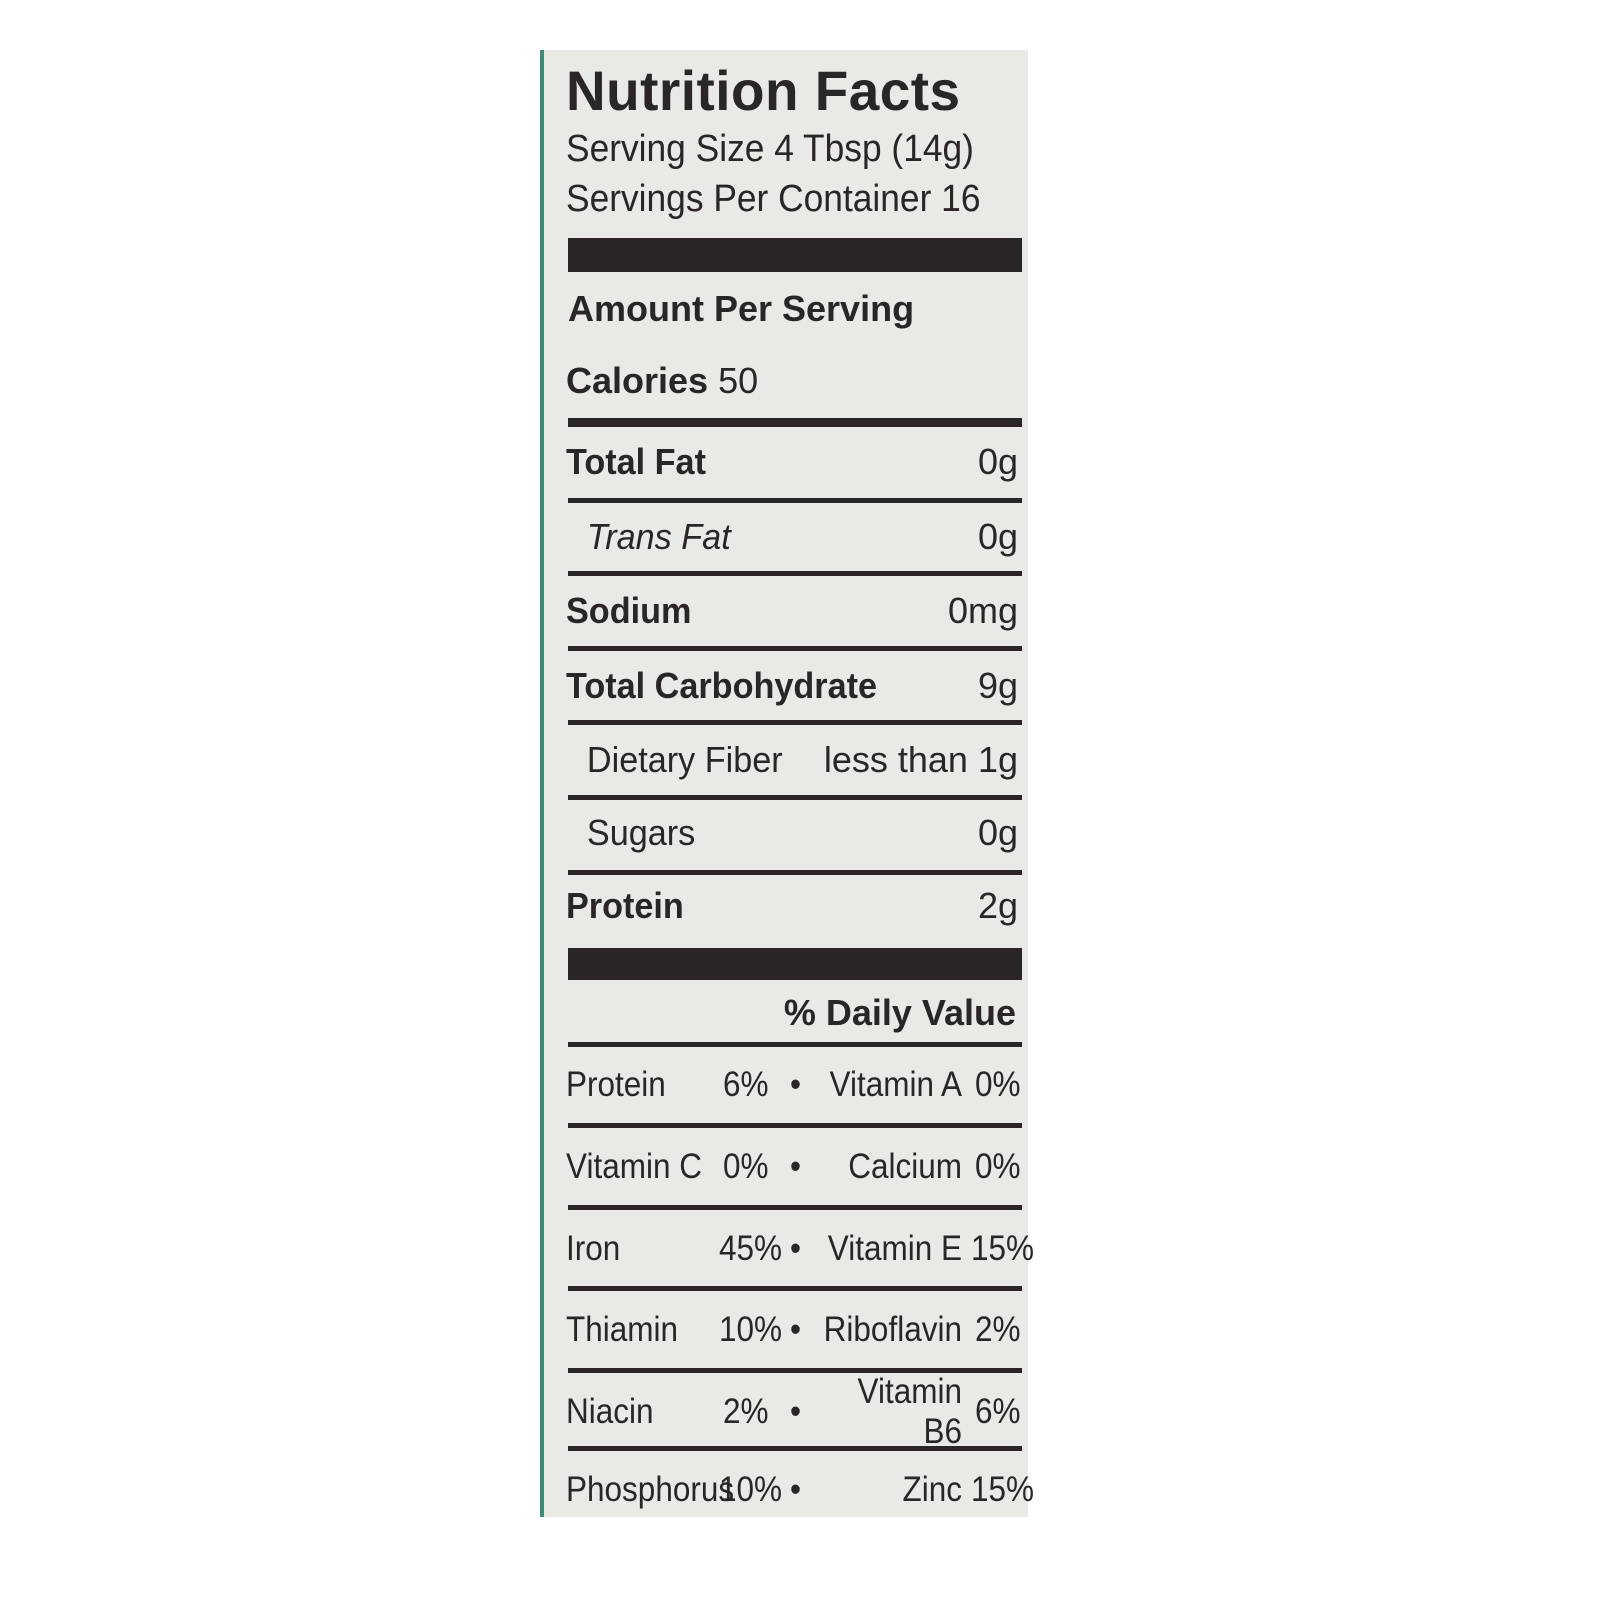 Image resolution: width=1600 pixels, height=1600 pixels. What do you see at coordinates (773, 199) in the screenshot?
I see `servings-per-container: Servings Per Container 16` at bounding box center [773, 199].